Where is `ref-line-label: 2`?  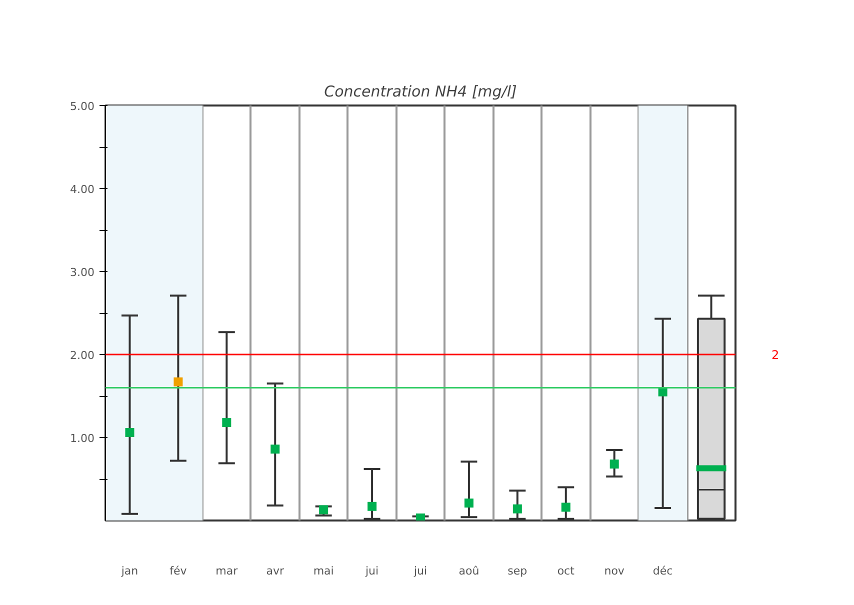 ref-line-label: 2 is located at coordinates (776, 355).